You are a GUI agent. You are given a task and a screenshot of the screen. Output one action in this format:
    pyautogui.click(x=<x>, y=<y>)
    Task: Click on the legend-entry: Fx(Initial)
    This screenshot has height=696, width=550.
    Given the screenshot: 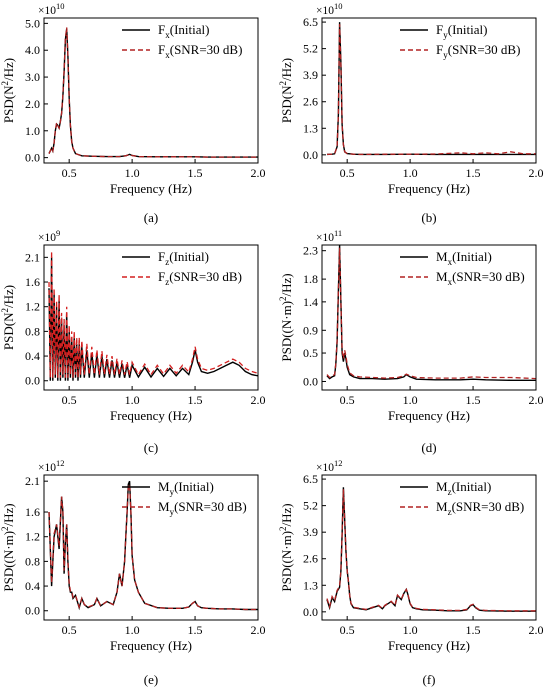 What is the action you would take?
    pyautogui.click(x=183, y=31)
    